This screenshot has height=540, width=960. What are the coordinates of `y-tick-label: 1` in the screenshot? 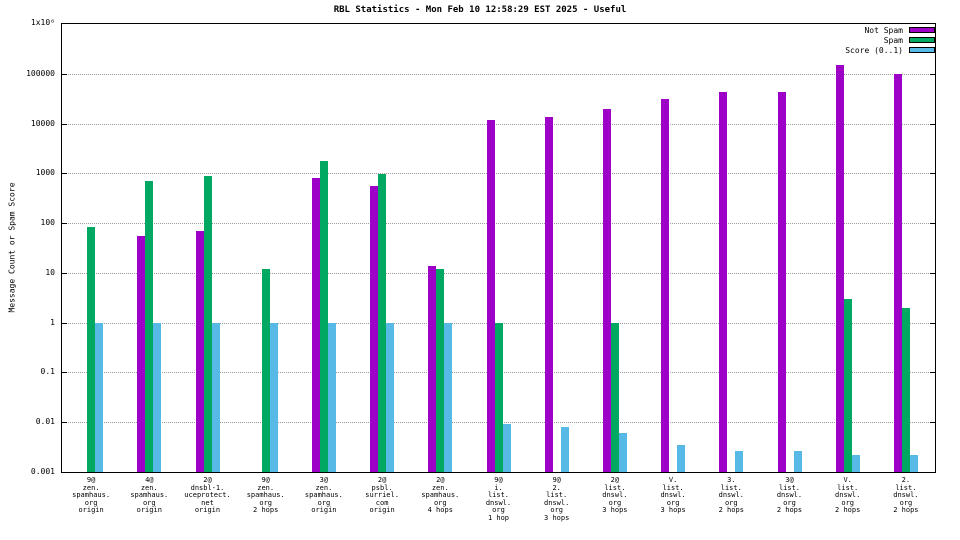 It's located at (52, 322).